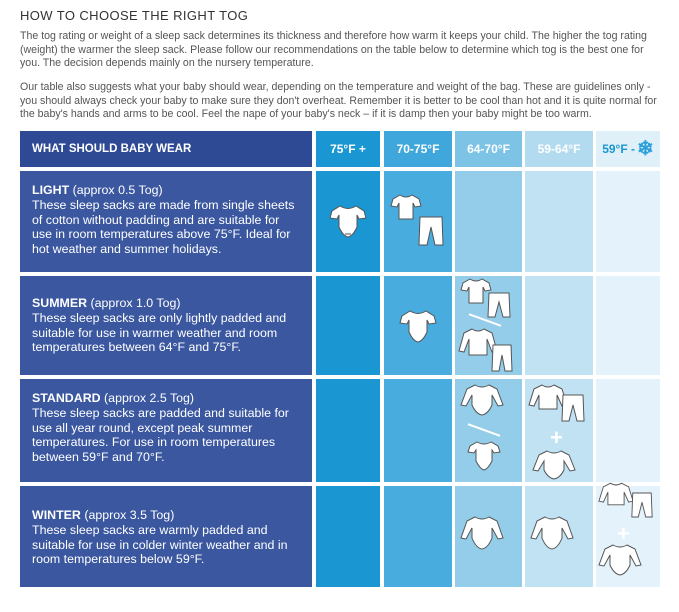  What do you see at coordinates (619, 149) in the screenshot?
I see `column-header-59-minus-label: 59°F -` at bounding box center [619, 149].